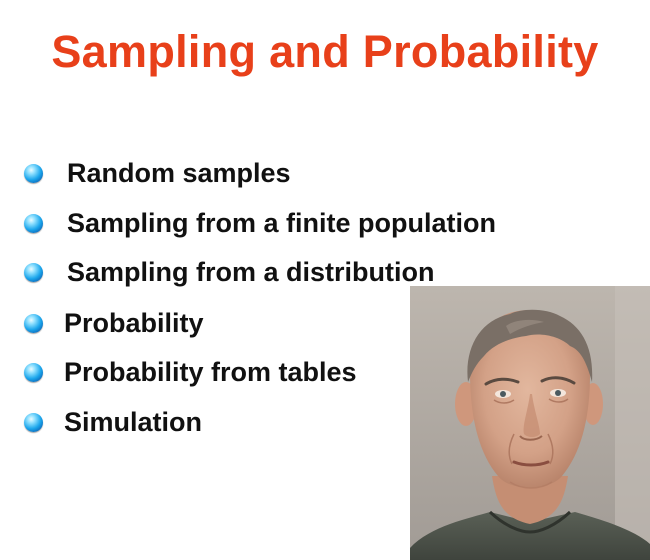  I want to click on bullet-item: Probability, so click(114, 323).